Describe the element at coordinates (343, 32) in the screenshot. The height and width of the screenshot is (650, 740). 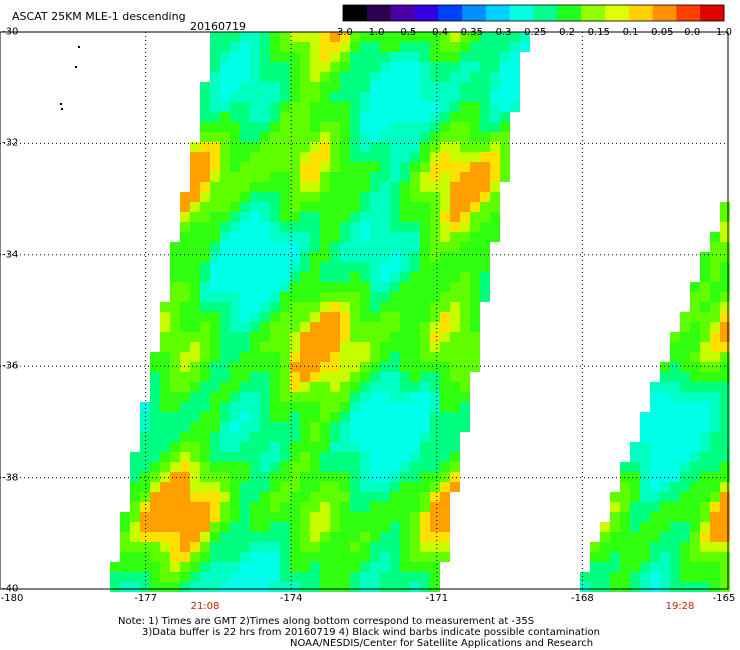
I see `colorbar-label: -3.0` at that location.